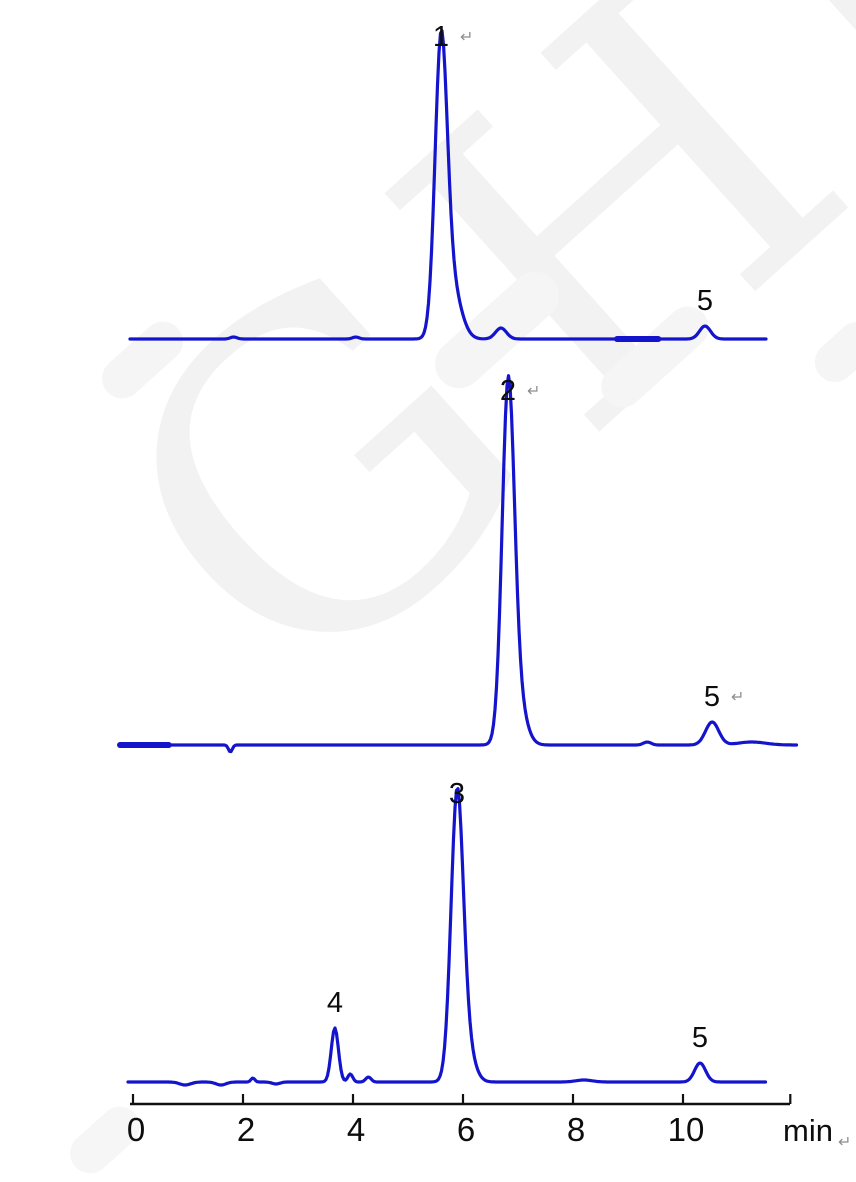 Image resolution: width=856 pixels, height=1182 pixels. Describe the element at coordinates (356, 1129) in the screenshot. I see `x-axis-tick-label-4: 4` at that location.